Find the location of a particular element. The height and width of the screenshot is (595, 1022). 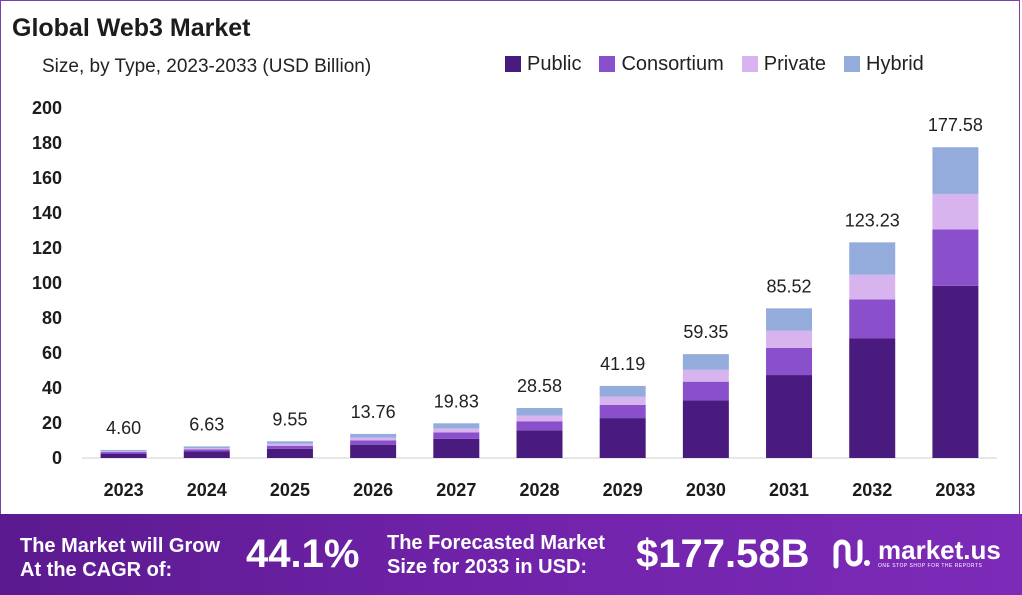

bar-total-label: 13.76 is located at coordinates (373, 412).